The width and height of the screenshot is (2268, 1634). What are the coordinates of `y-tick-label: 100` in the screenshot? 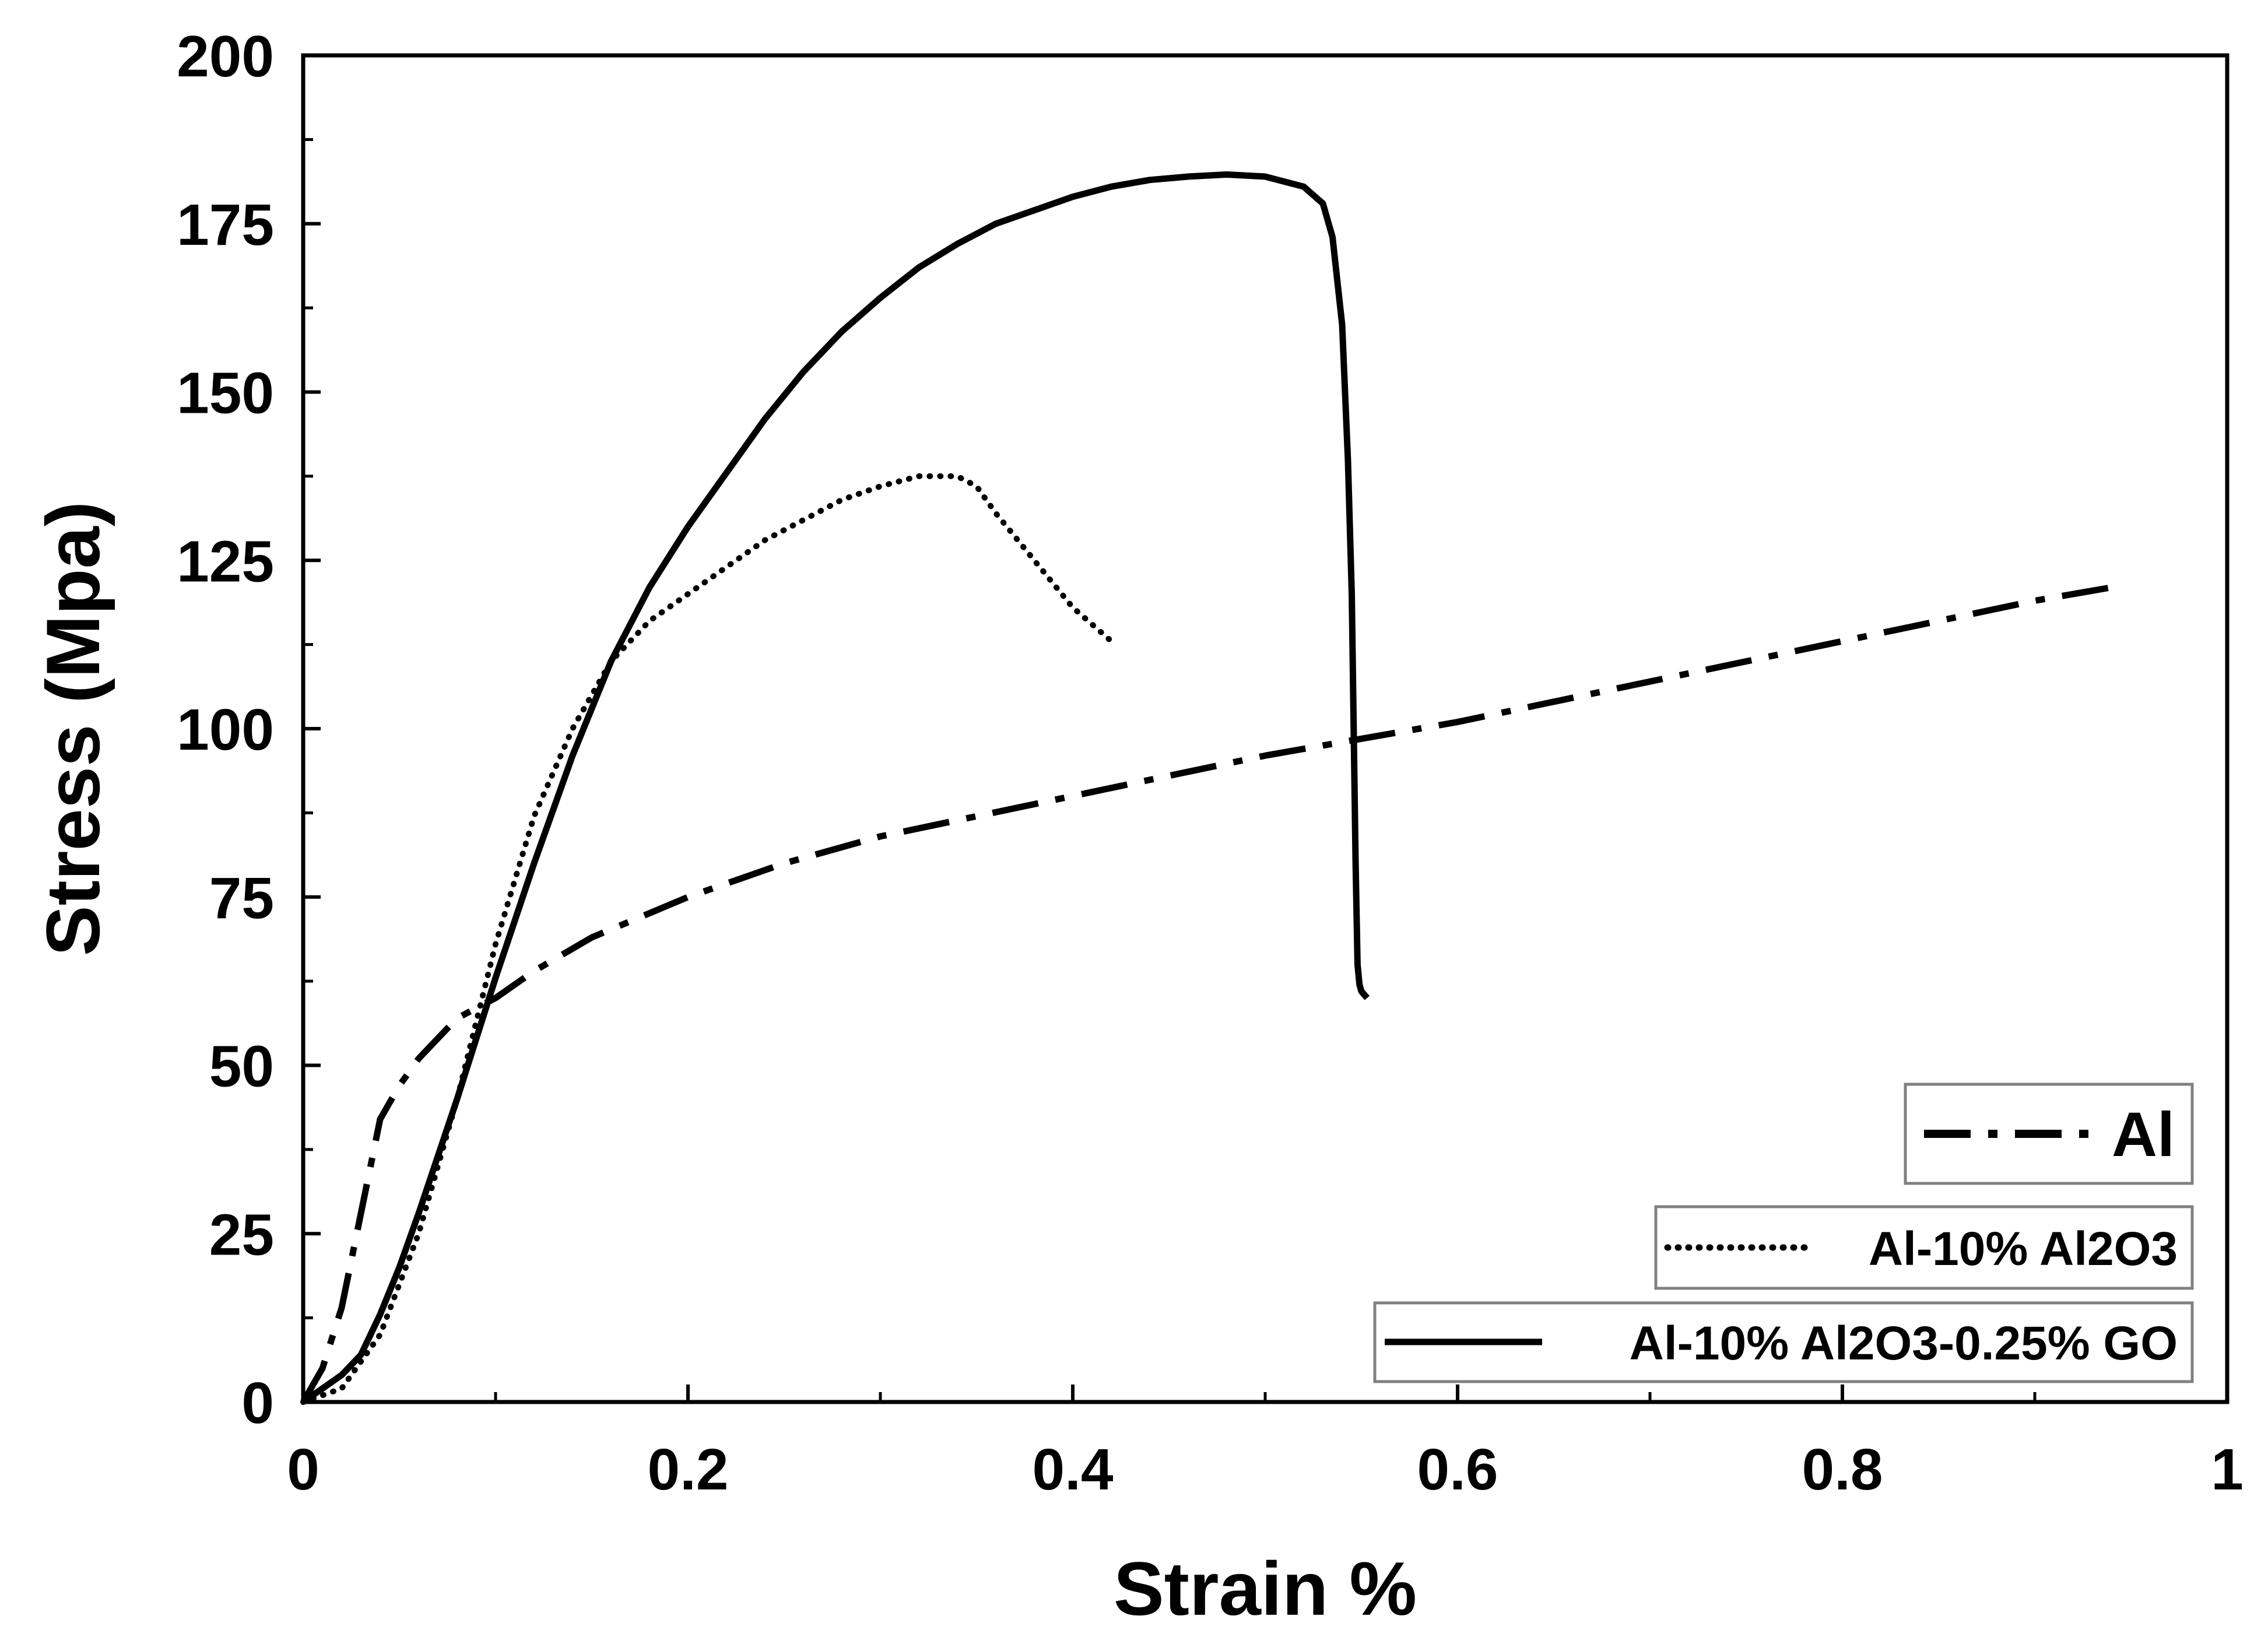 It's located at (225, 730).